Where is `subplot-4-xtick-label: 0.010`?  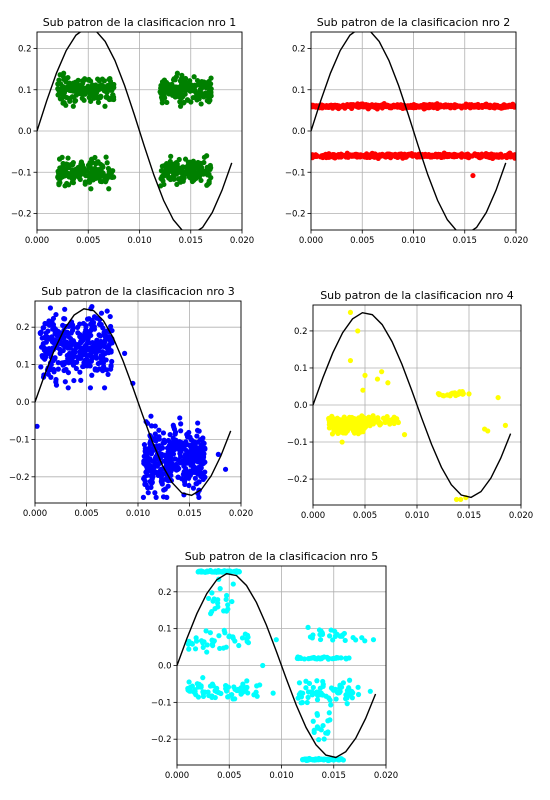
subplot-4-xtick-label: 0.010 is located at coordinates (417, 516).